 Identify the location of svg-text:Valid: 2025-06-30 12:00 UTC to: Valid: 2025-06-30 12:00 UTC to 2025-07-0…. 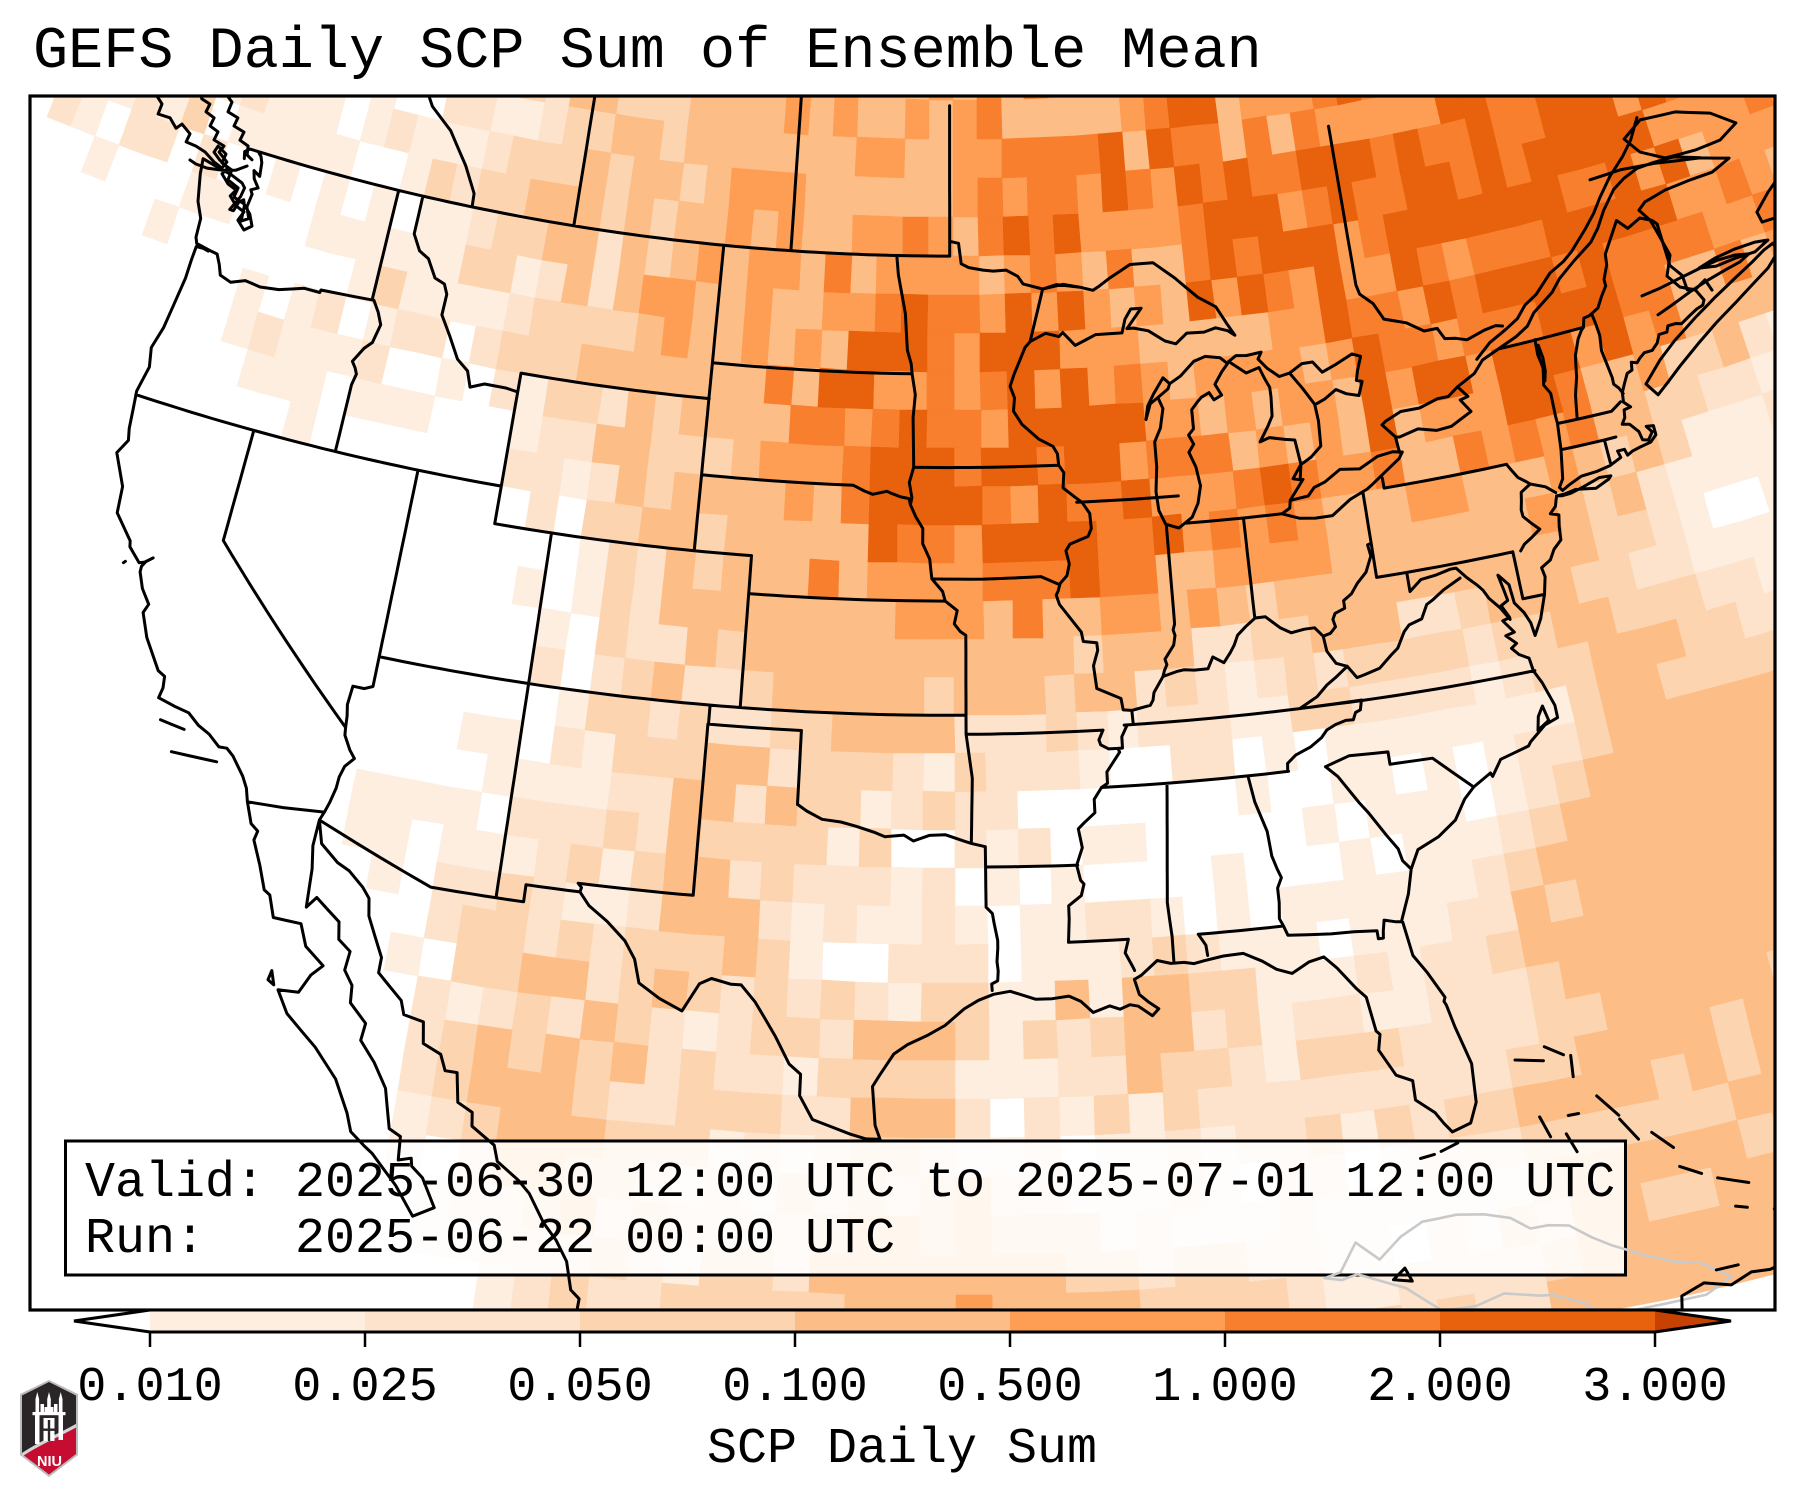
(850, 1183).